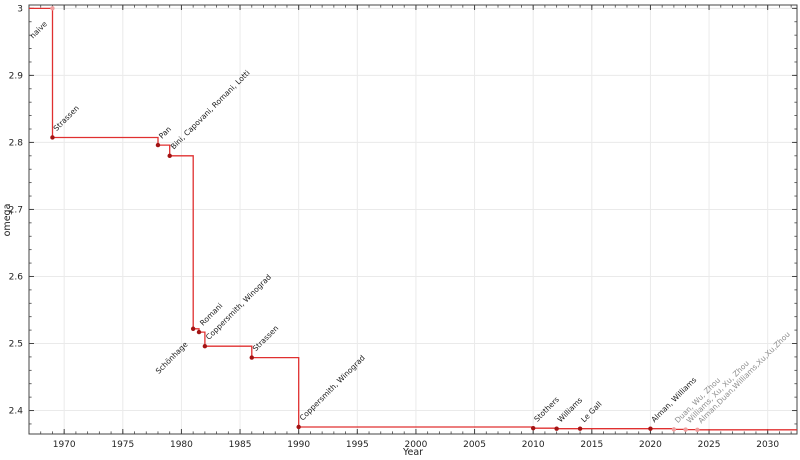  What do you see at coordinates (533, 445) in the screenshot?
I see `x-tick-label: 2010` at bounding box center [533, 445].